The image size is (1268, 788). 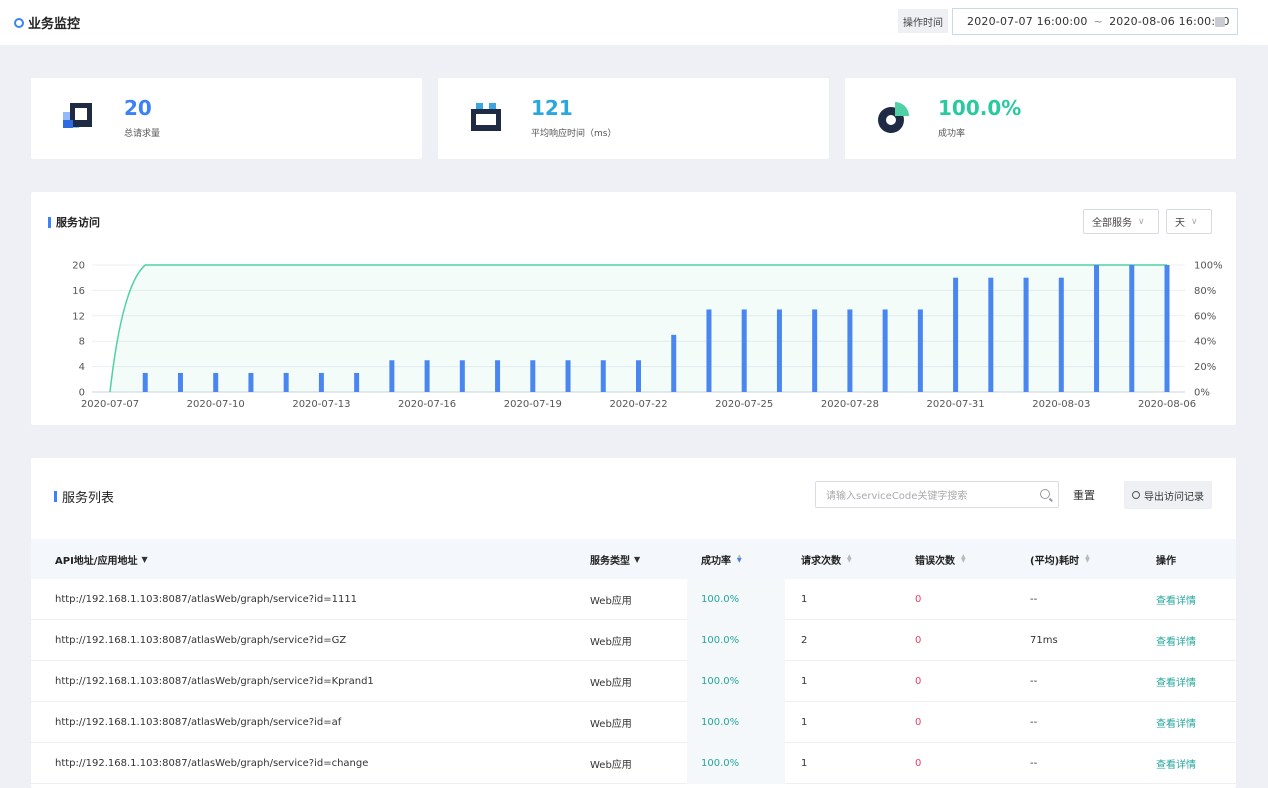 I want to click on search-icon, so click(x=1045, y=494).